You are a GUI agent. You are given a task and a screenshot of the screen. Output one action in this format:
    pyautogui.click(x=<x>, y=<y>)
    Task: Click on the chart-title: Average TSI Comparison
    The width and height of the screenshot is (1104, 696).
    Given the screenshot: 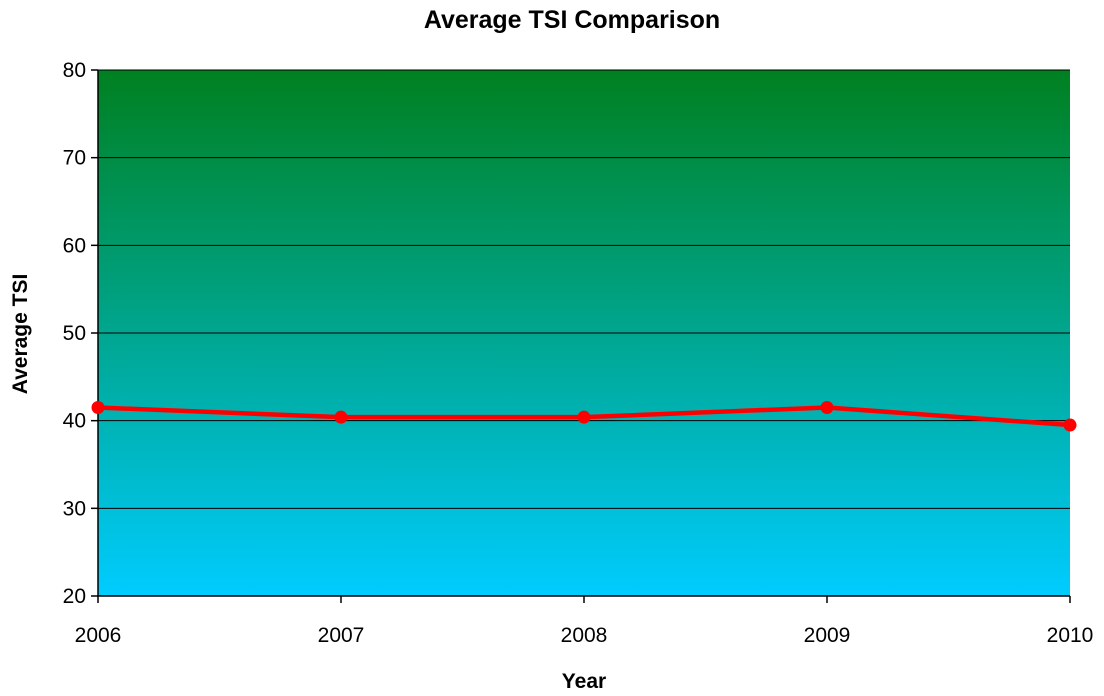 What is the action you would take?
    pyautogui.click(x=572, y=20)
    